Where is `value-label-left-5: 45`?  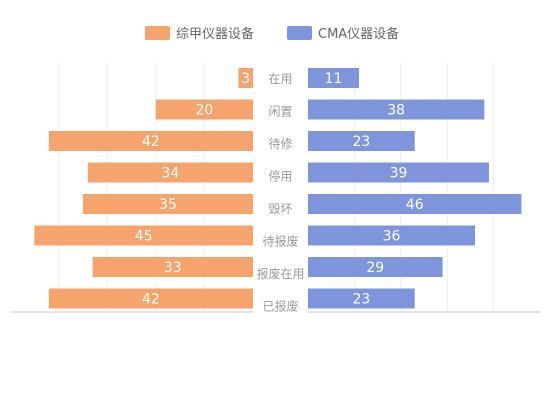
value-label-left-5: 45 is located at coordinates (144, 237).